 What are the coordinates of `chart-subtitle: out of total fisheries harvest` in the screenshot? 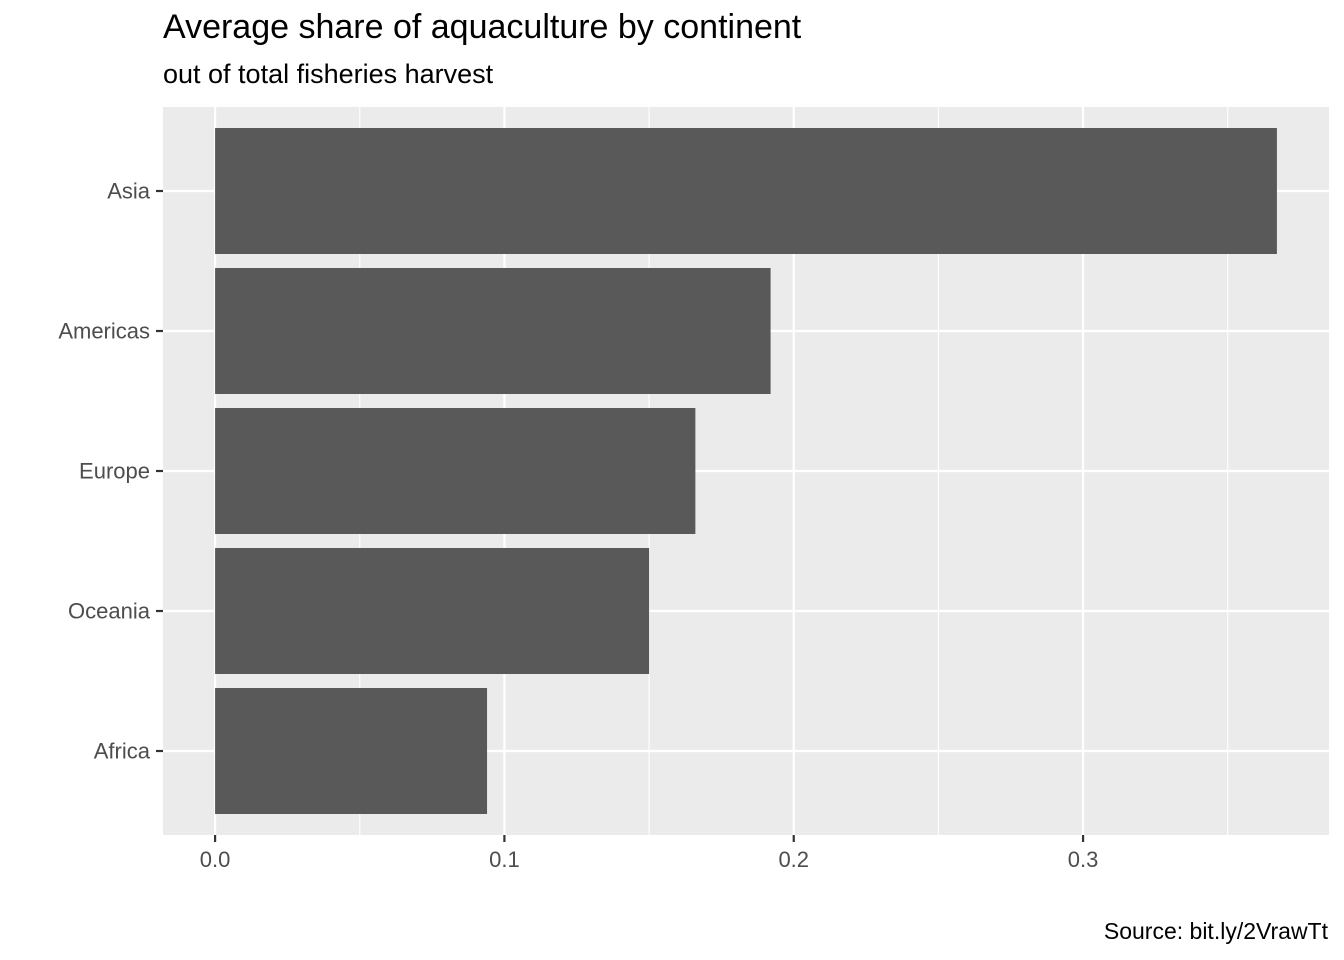 It's located at (328, 74).